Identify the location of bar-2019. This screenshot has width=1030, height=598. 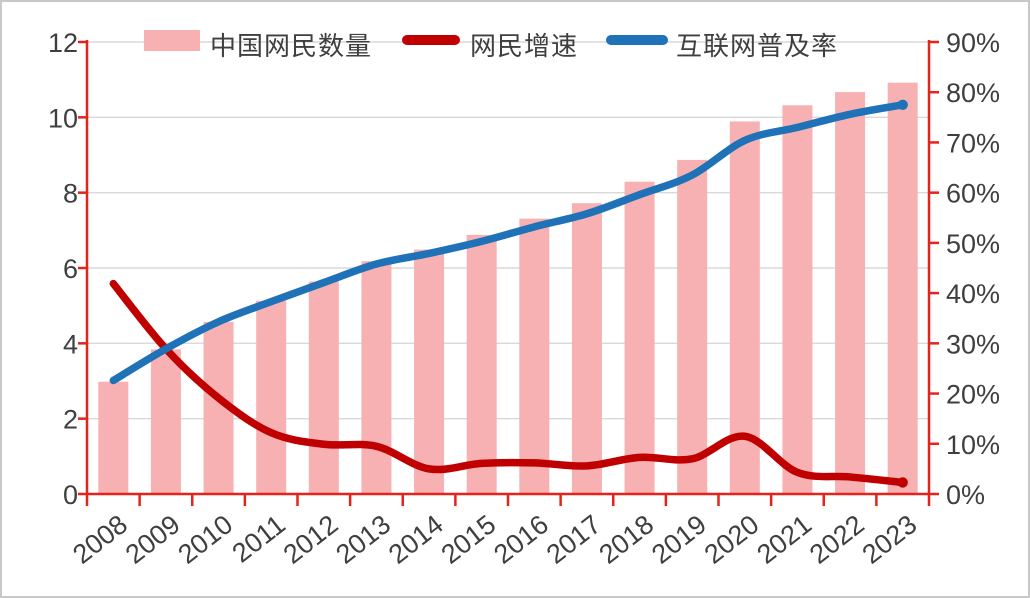
(692, 326).